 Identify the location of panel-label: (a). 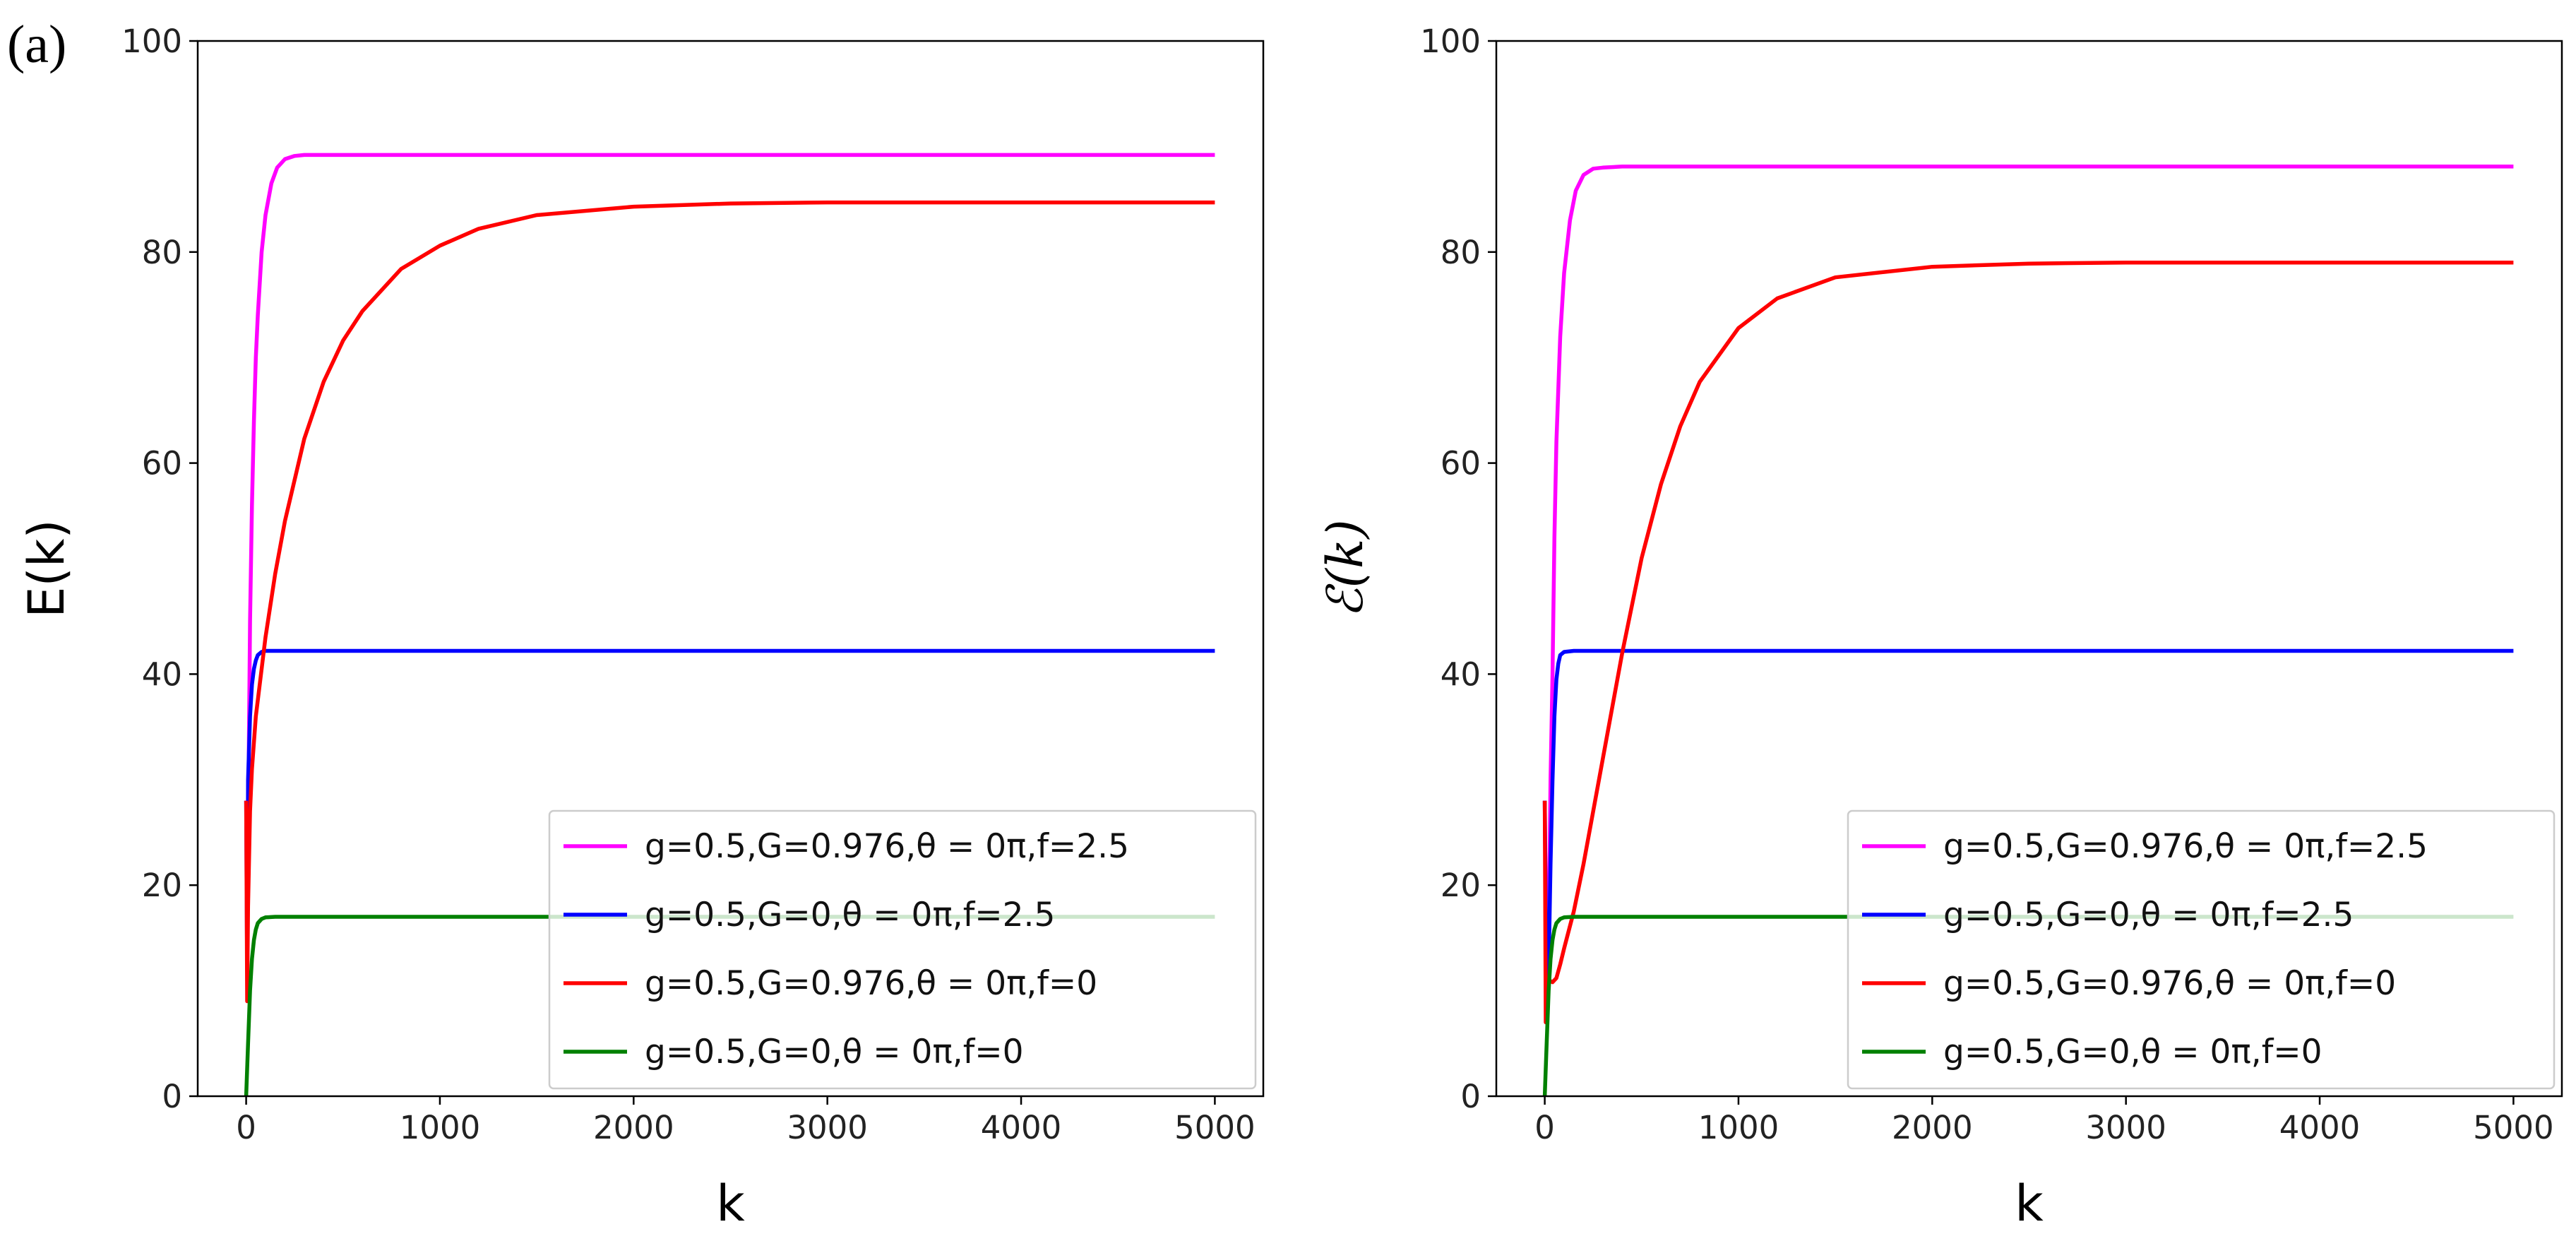
(36, 44).